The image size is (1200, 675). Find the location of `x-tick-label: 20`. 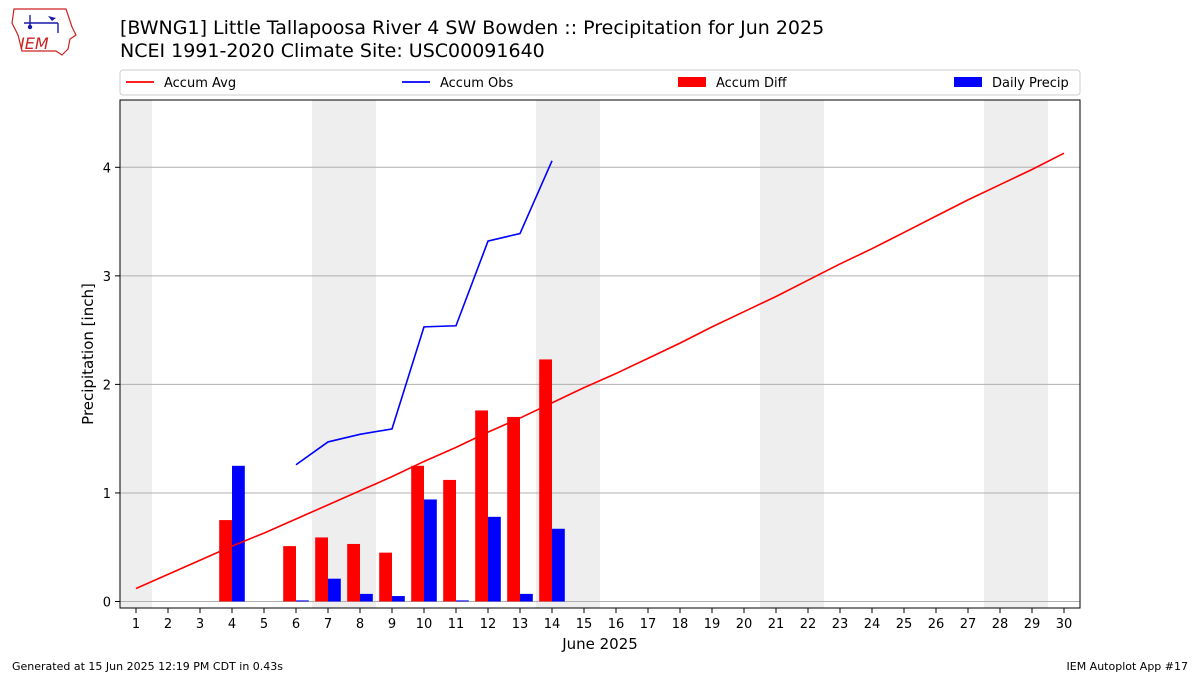

x-tick-label: 20 is located at coordinates (744, 624).